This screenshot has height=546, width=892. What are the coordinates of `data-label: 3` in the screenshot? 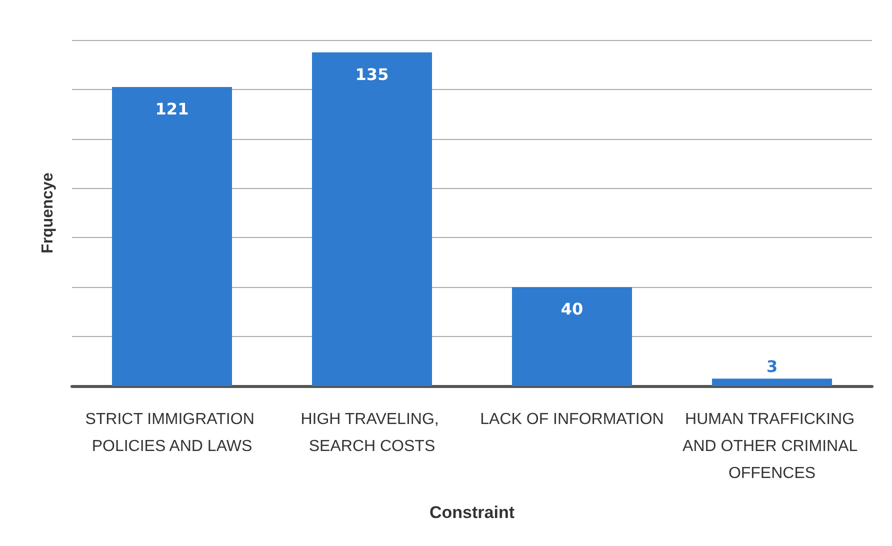 It's located at (772, 366).